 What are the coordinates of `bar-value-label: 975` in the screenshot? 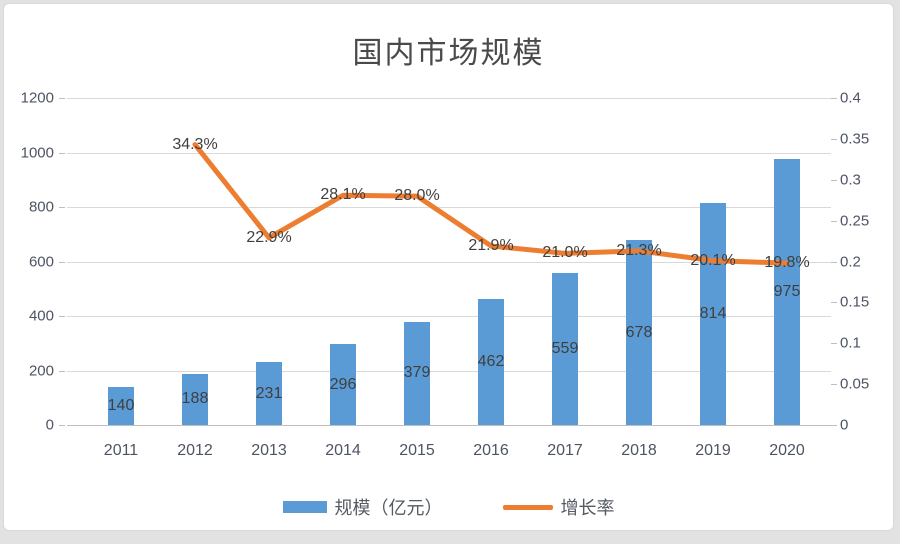 It's located at (787, 292).